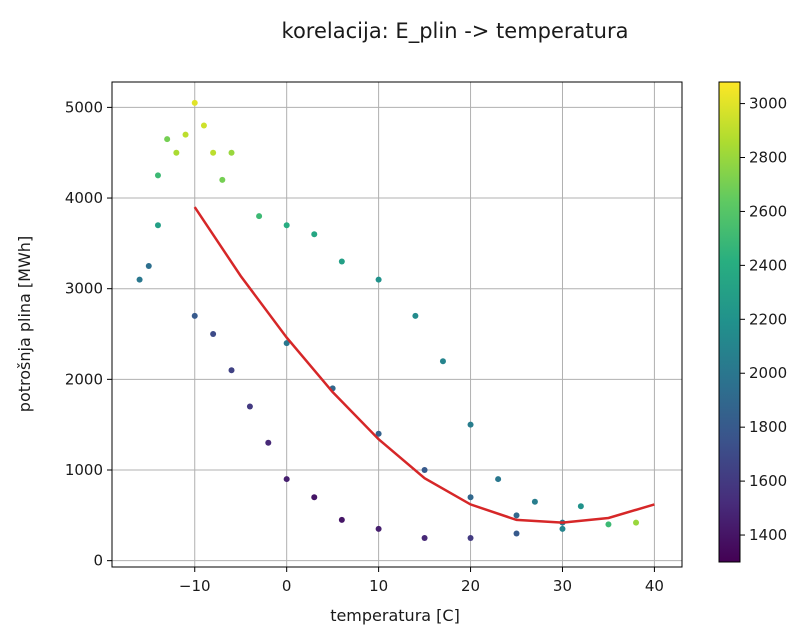 The height and width of the screenshot is (629, 809). Describe the element at coordinates (455, 31) in the screenshot. I see `chart-title: korelacija: E_plin -> temperatura` at that location.